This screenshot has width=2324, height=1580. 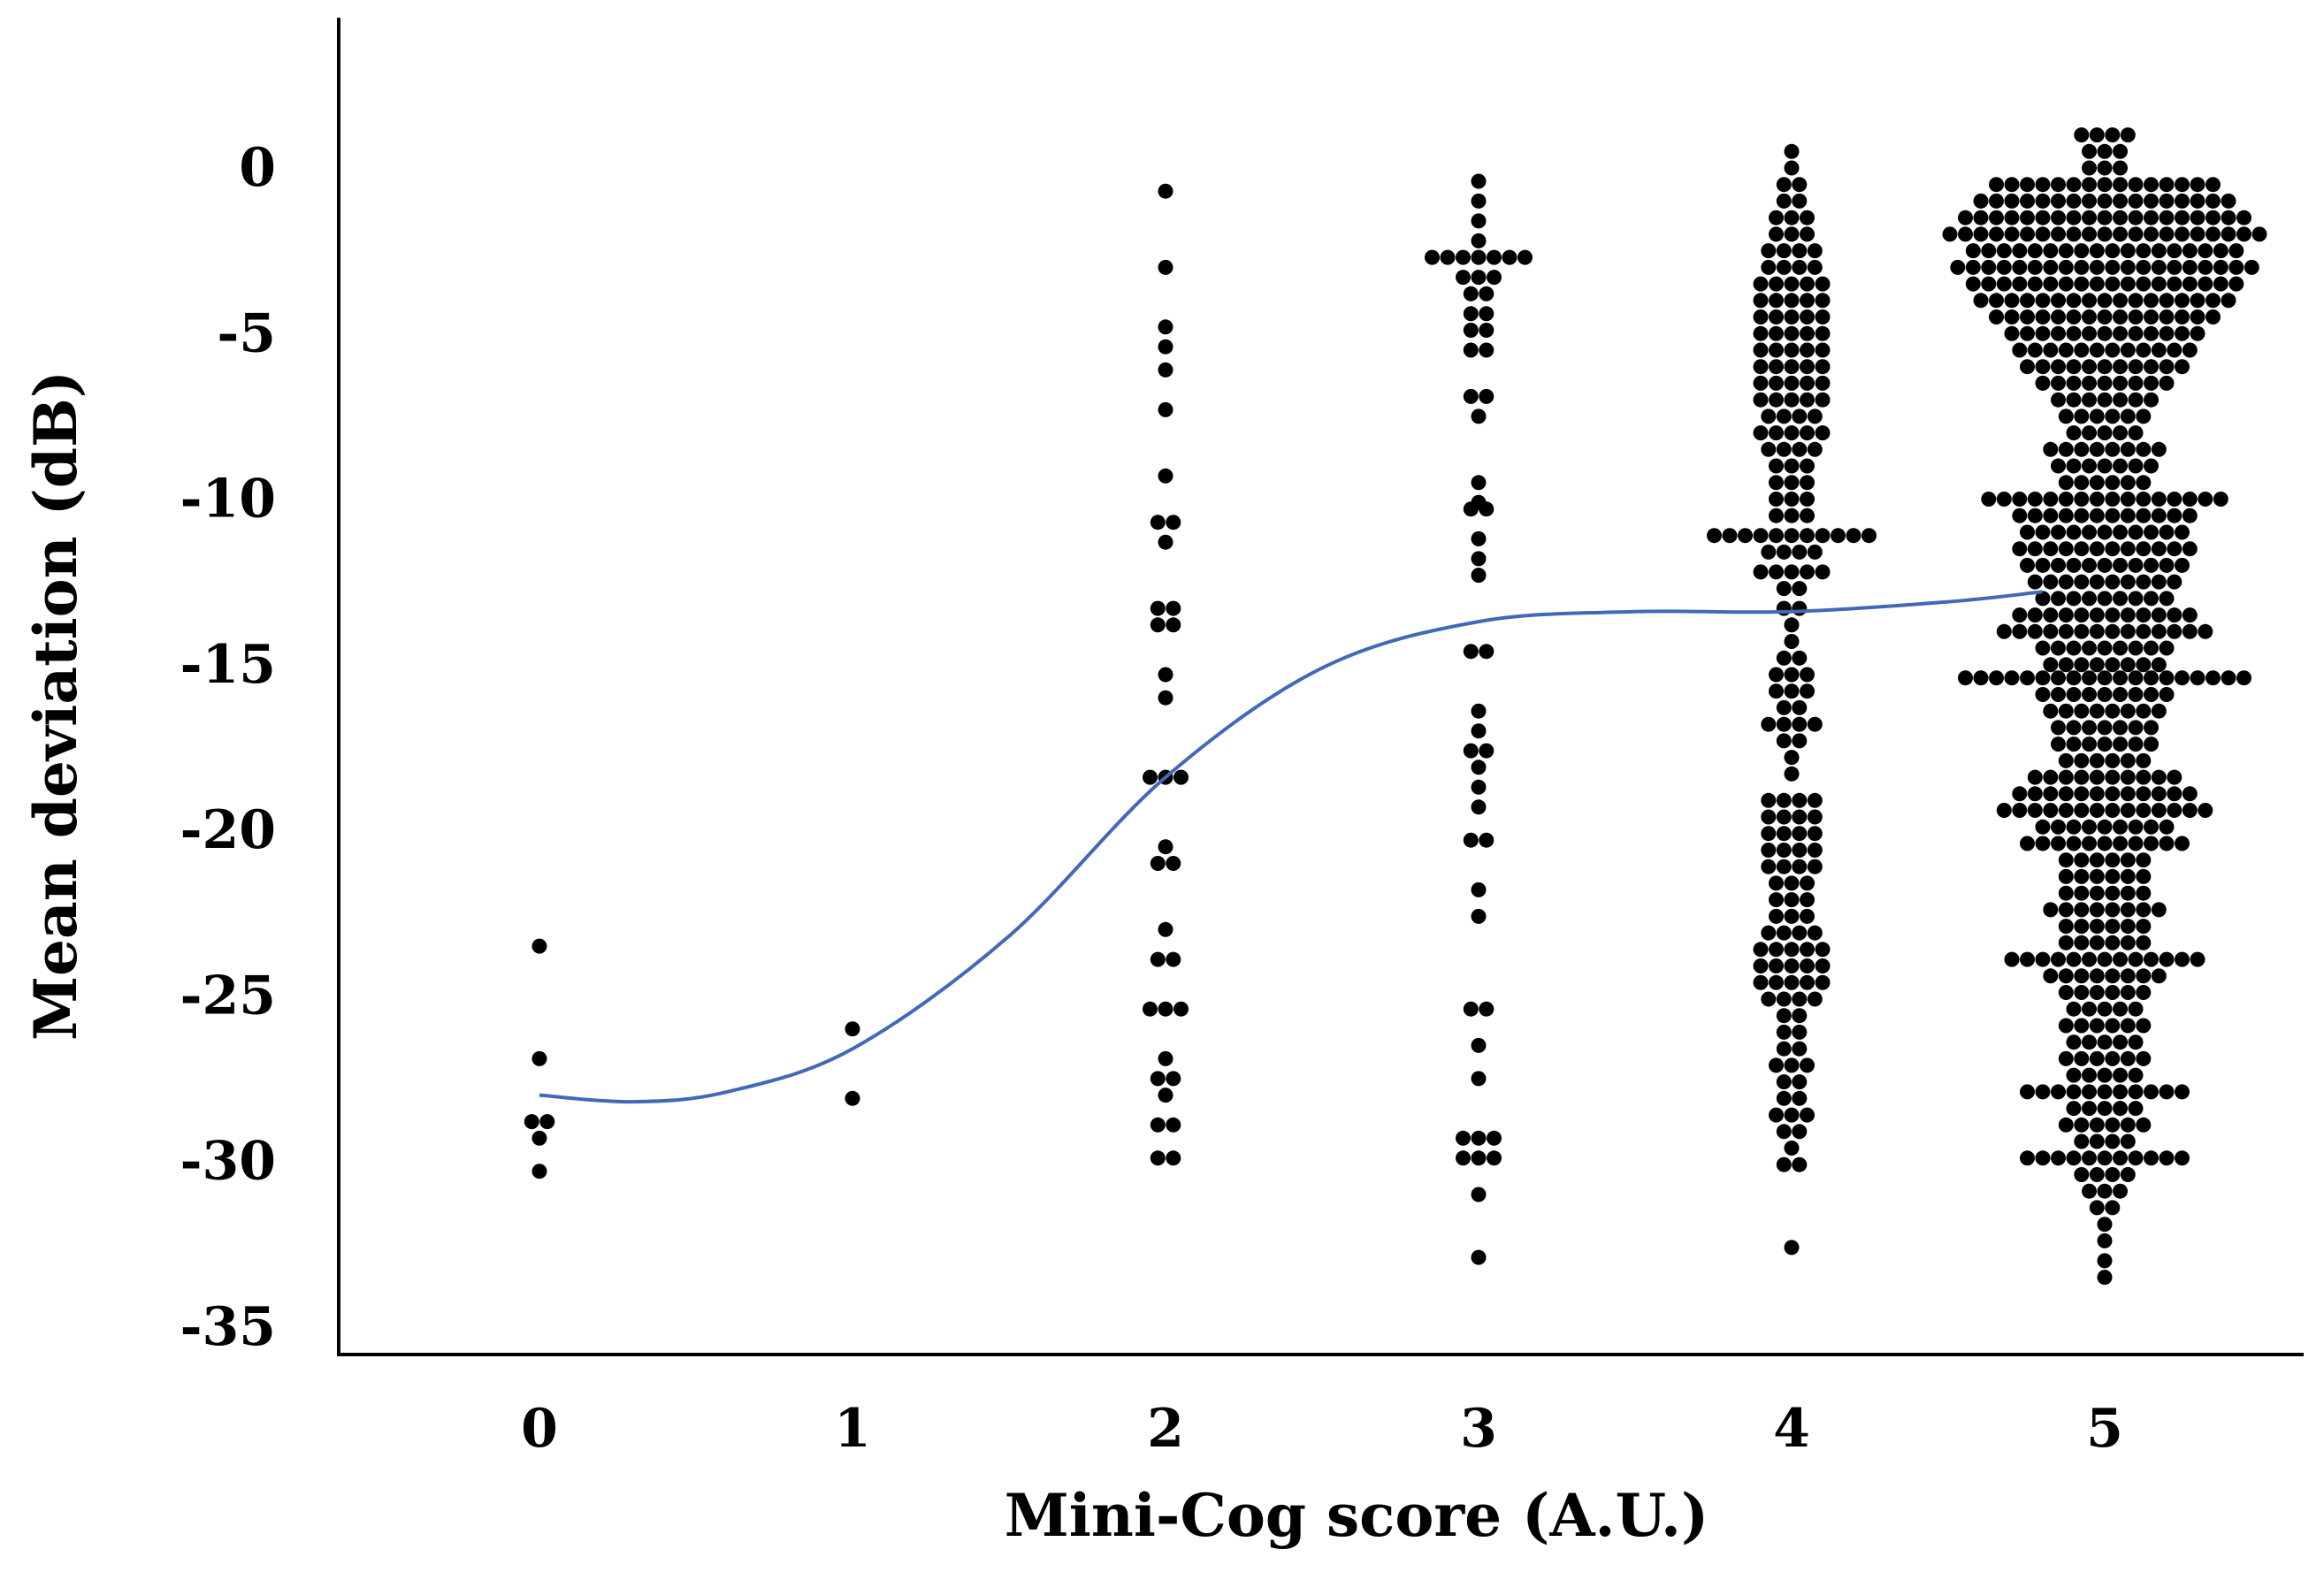 What do you see at coordinates (257, 168) in the screenshot?
I see `y-tick-label: 0` at bounding box center [257, 168].